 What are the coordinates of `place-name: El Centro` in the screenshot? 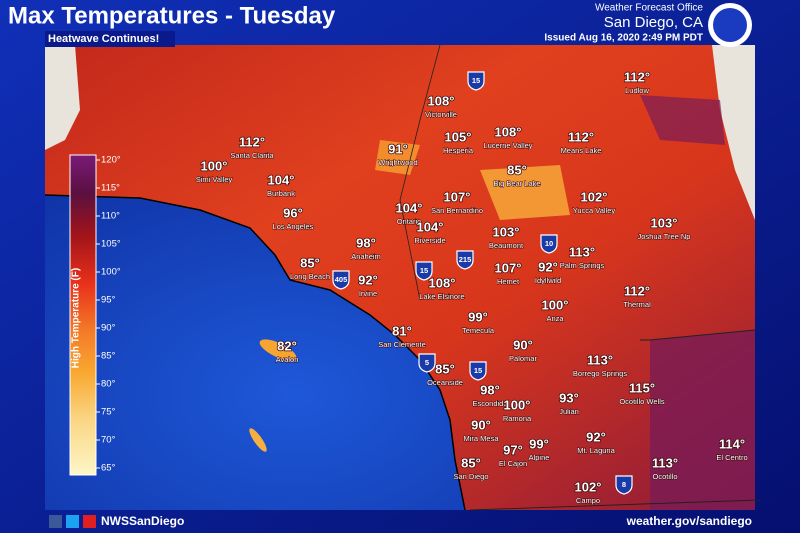 It's located at (731, 457).